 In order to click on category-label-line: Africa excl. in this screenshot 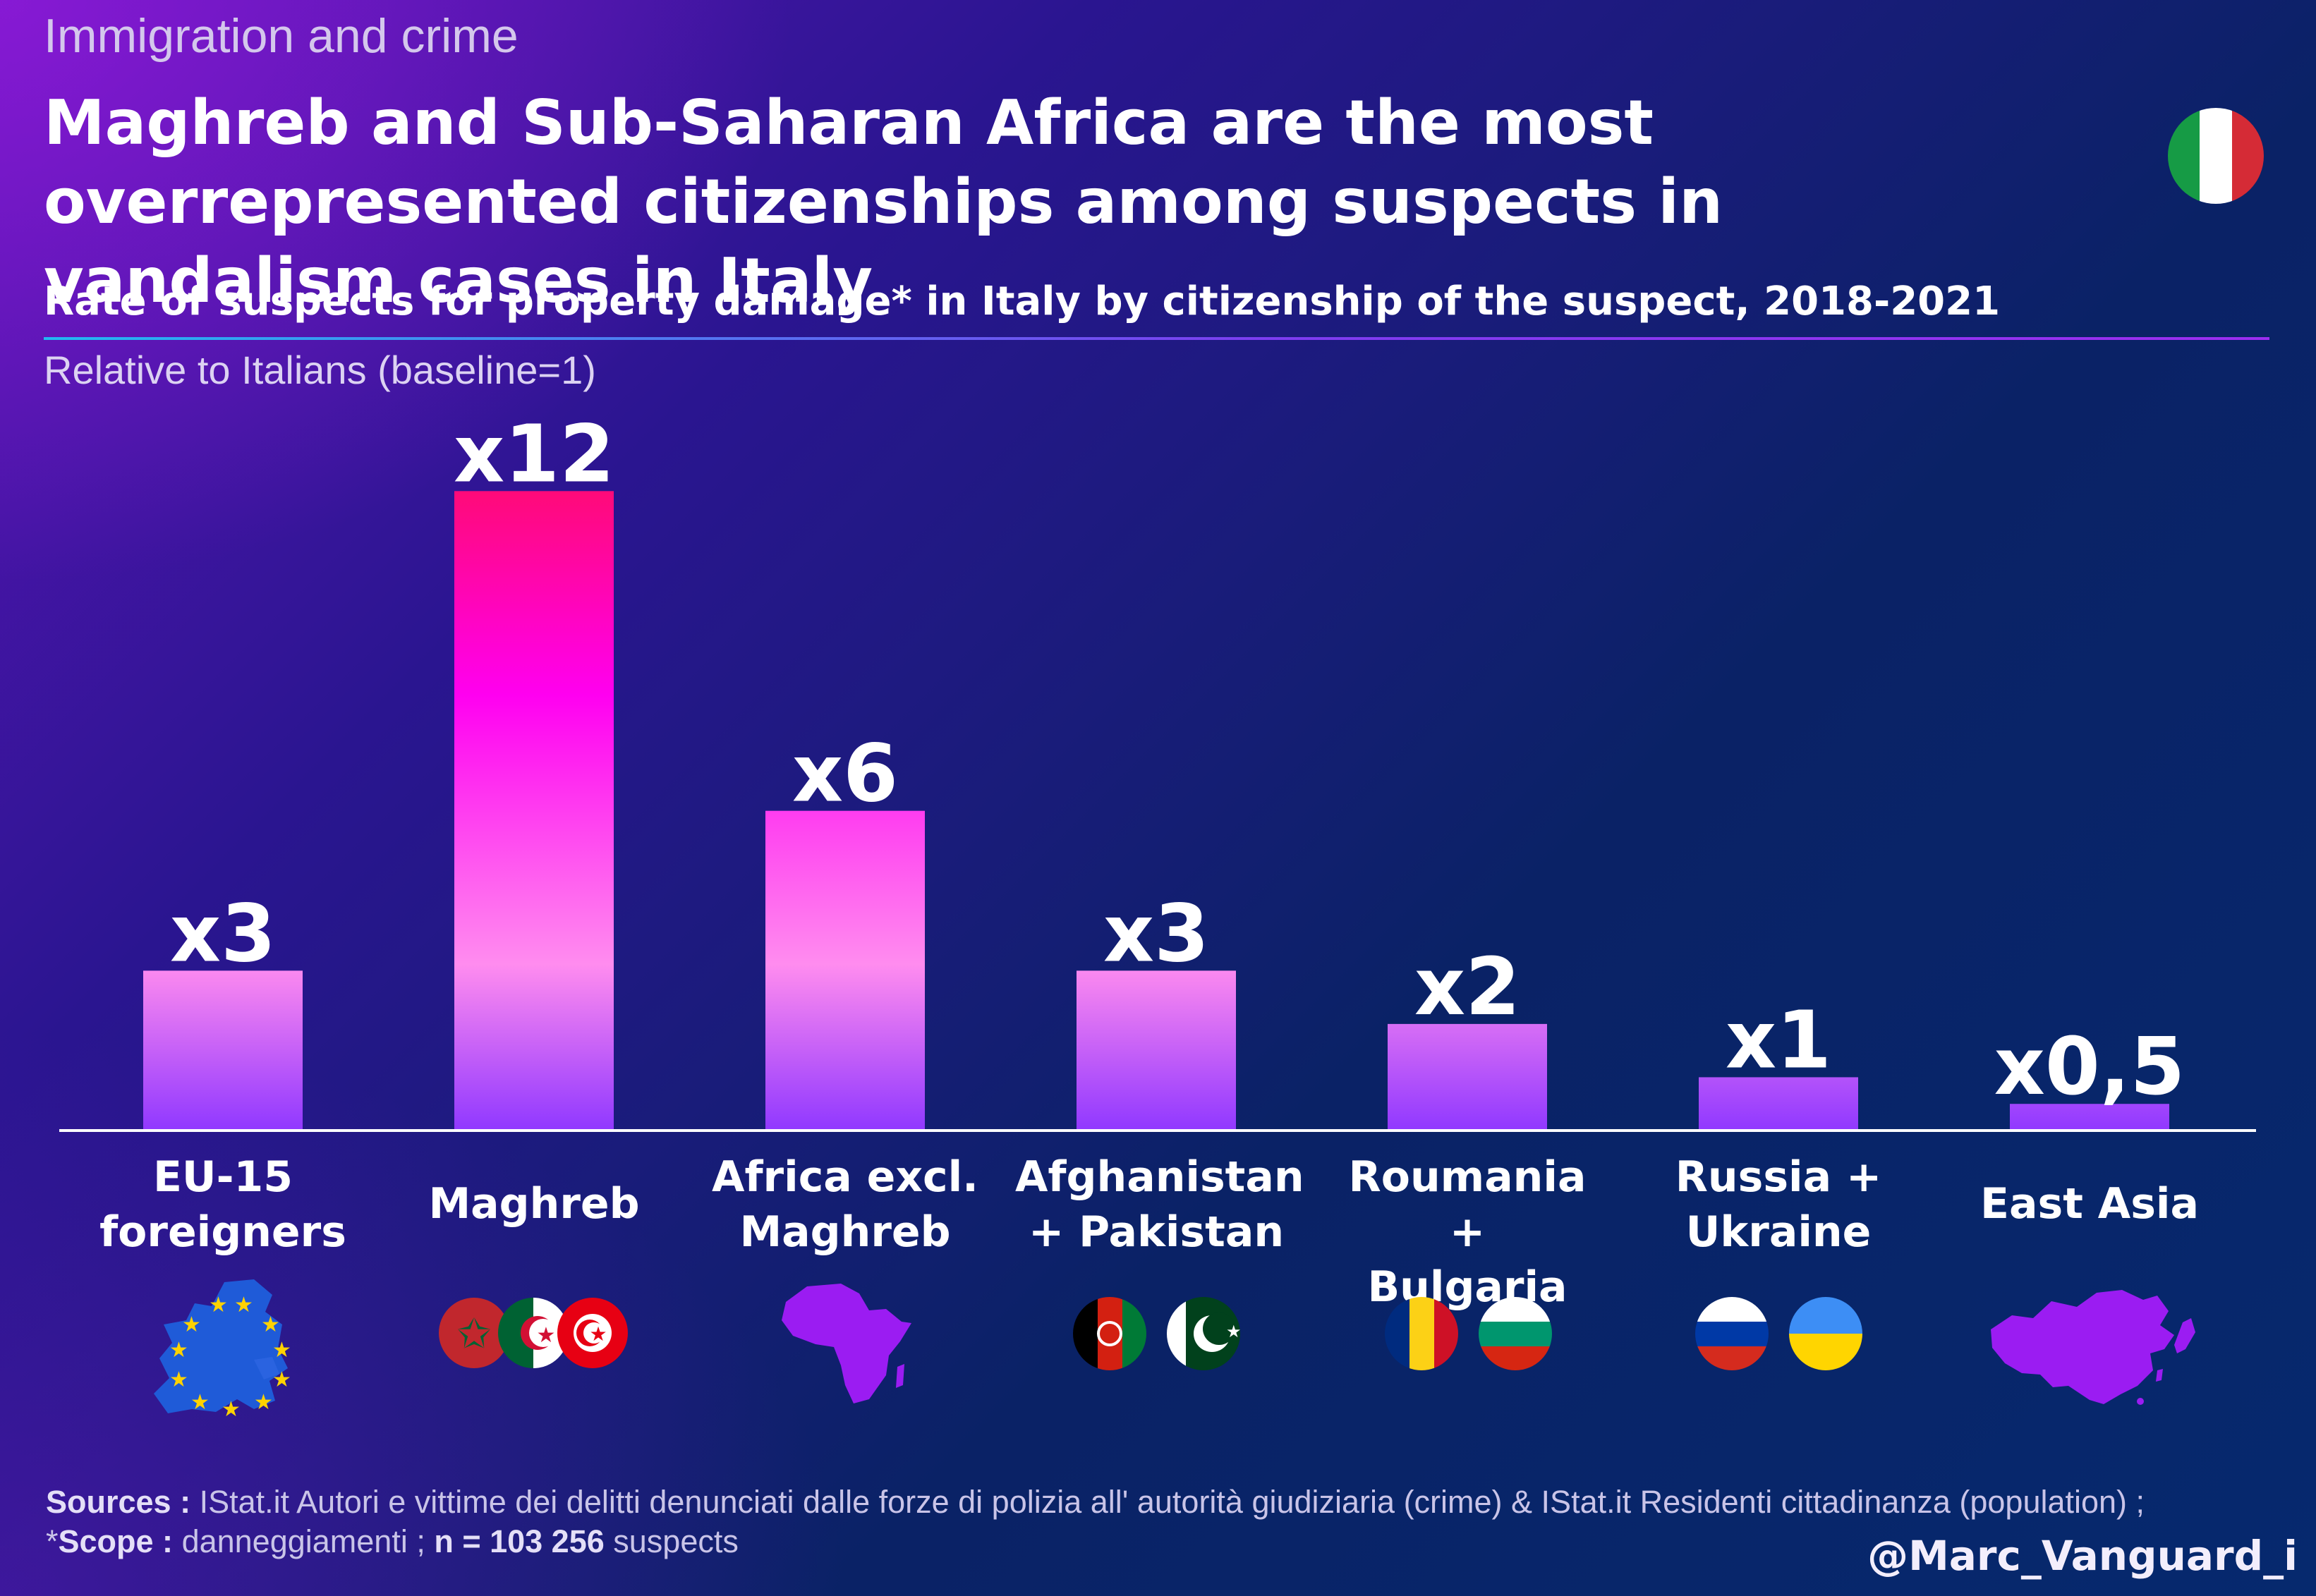, I will do `click(845, 1177)`.